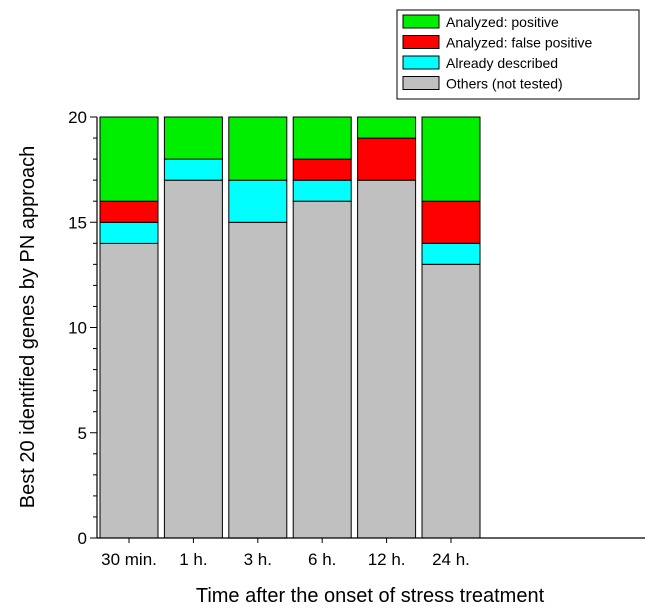 This screenshot has width=653, height=610. What do you see at coordinates (502, 63) in the screenshot?
I see `legend-label: Already described` at bounding box center [502, 63].